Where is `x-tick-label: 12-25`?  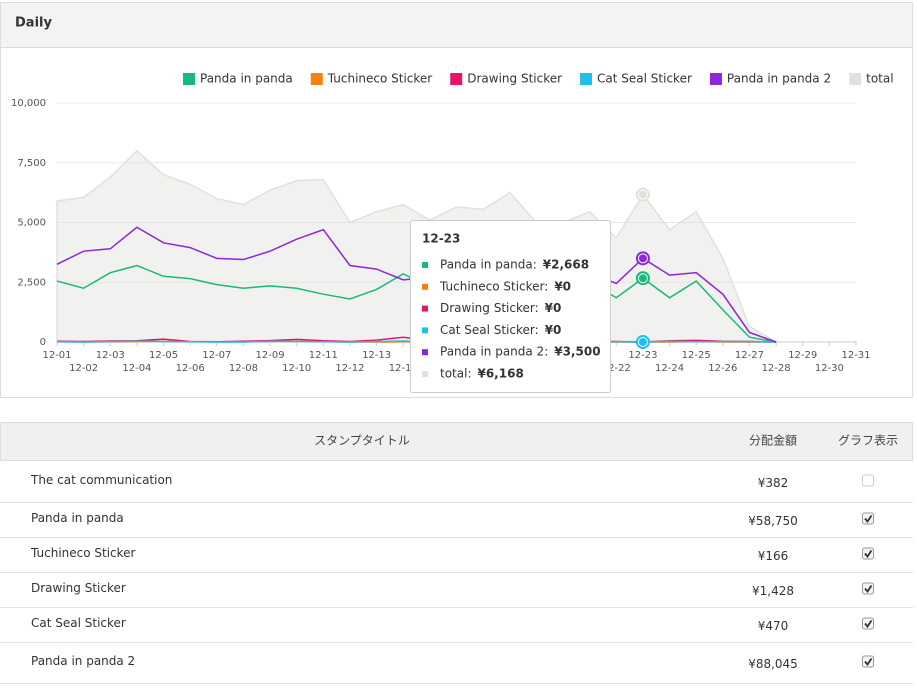 x-tick-label: 12-25 is located at coordinates (696, 355).